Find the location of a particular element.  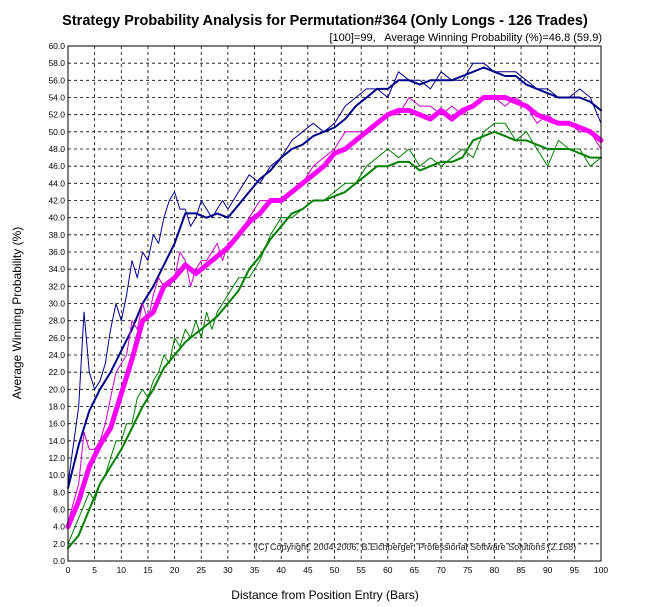

x-tick-label: 50 is located at coordinates (335, 570).